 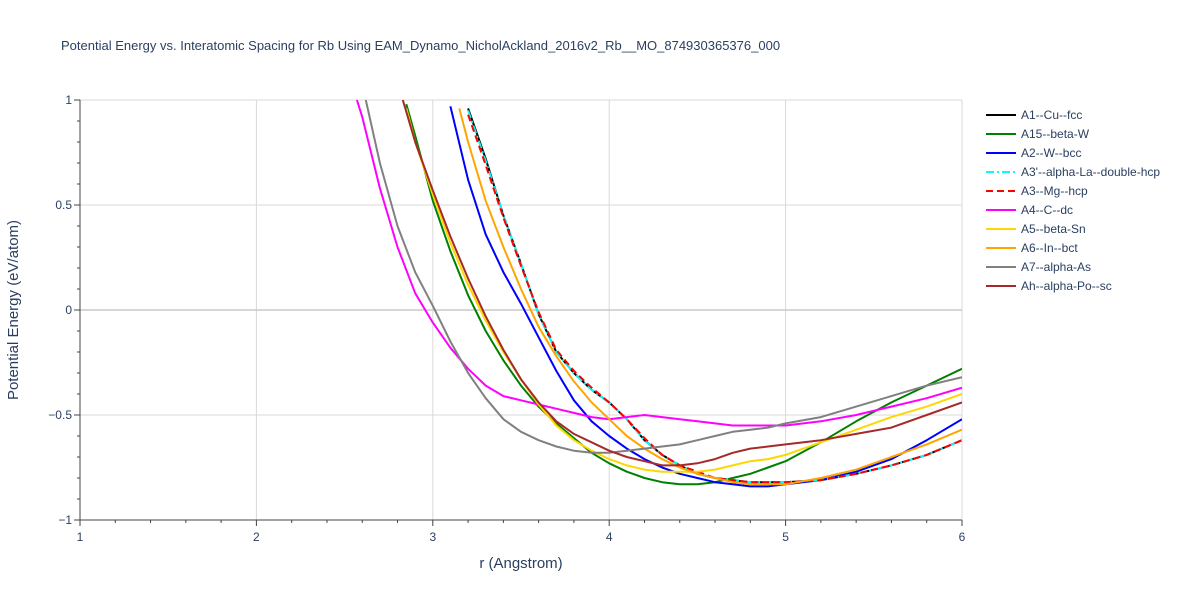 I want to click on legend-label-a15-beta-w: A15--beta-W, so click(x=1055, y=134).